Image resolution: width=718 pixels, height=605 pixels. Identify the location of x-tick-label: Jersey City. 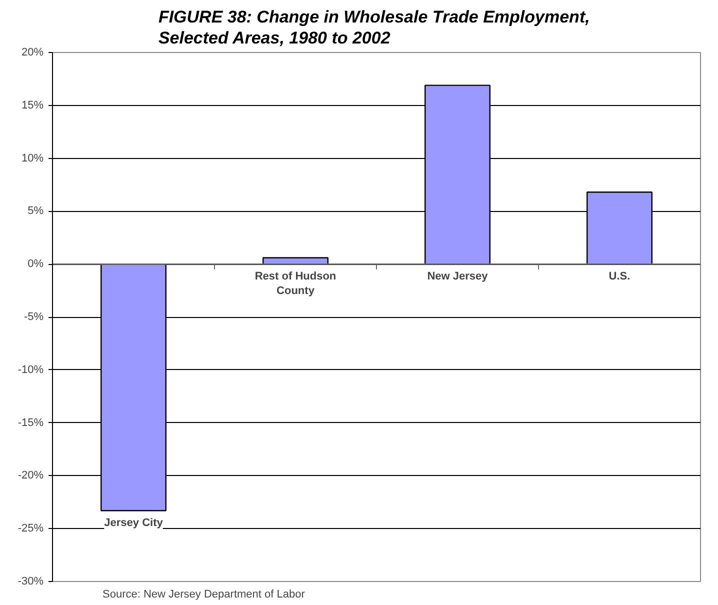
(134, 522).